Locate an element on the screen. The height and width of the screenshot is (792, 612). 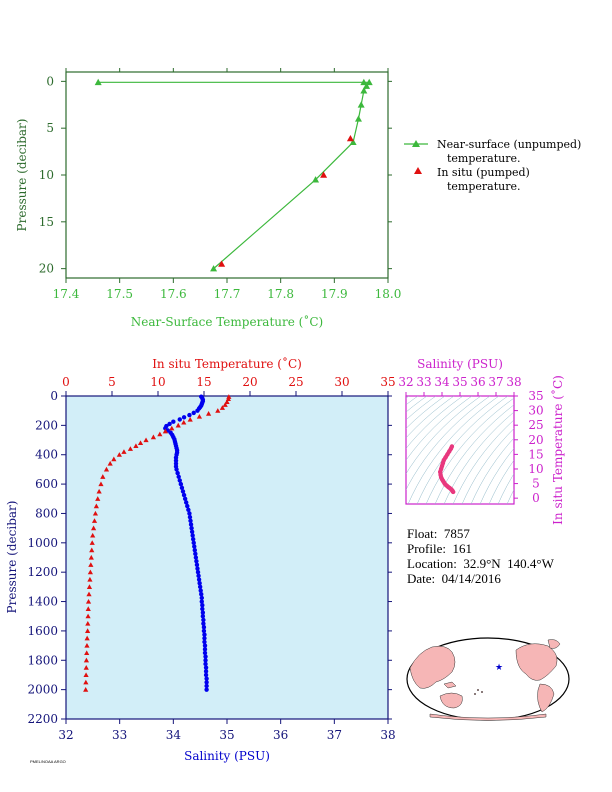
profile-bottom-axis-label: Salinity (PSU) is located at coordinates (227, 756).